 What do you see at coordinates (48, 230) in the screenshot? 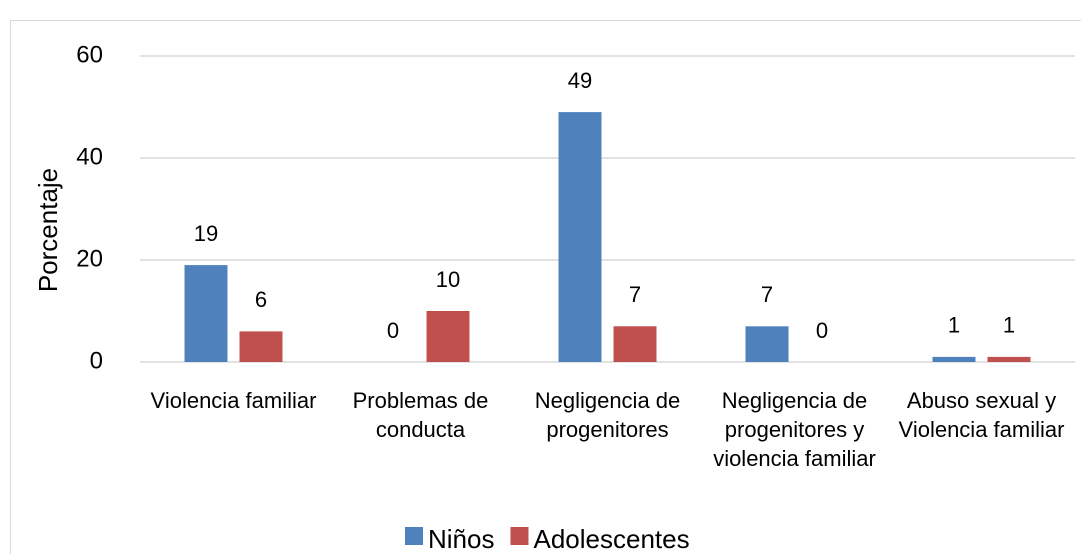
I see `y-axis-title: Porcentaje` at bounding box center [48, 230].